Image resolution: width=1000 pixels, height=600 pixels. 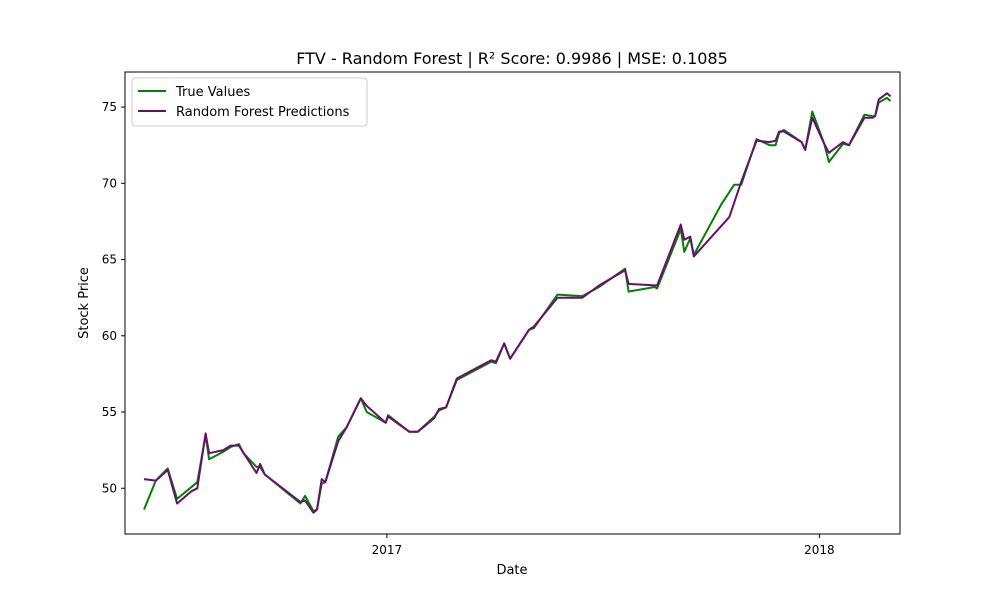 What do you see at coordinates (84, 303) in the screenshot?
I see `y-axis-label: Stock Price` at bounding box center [84, 303].